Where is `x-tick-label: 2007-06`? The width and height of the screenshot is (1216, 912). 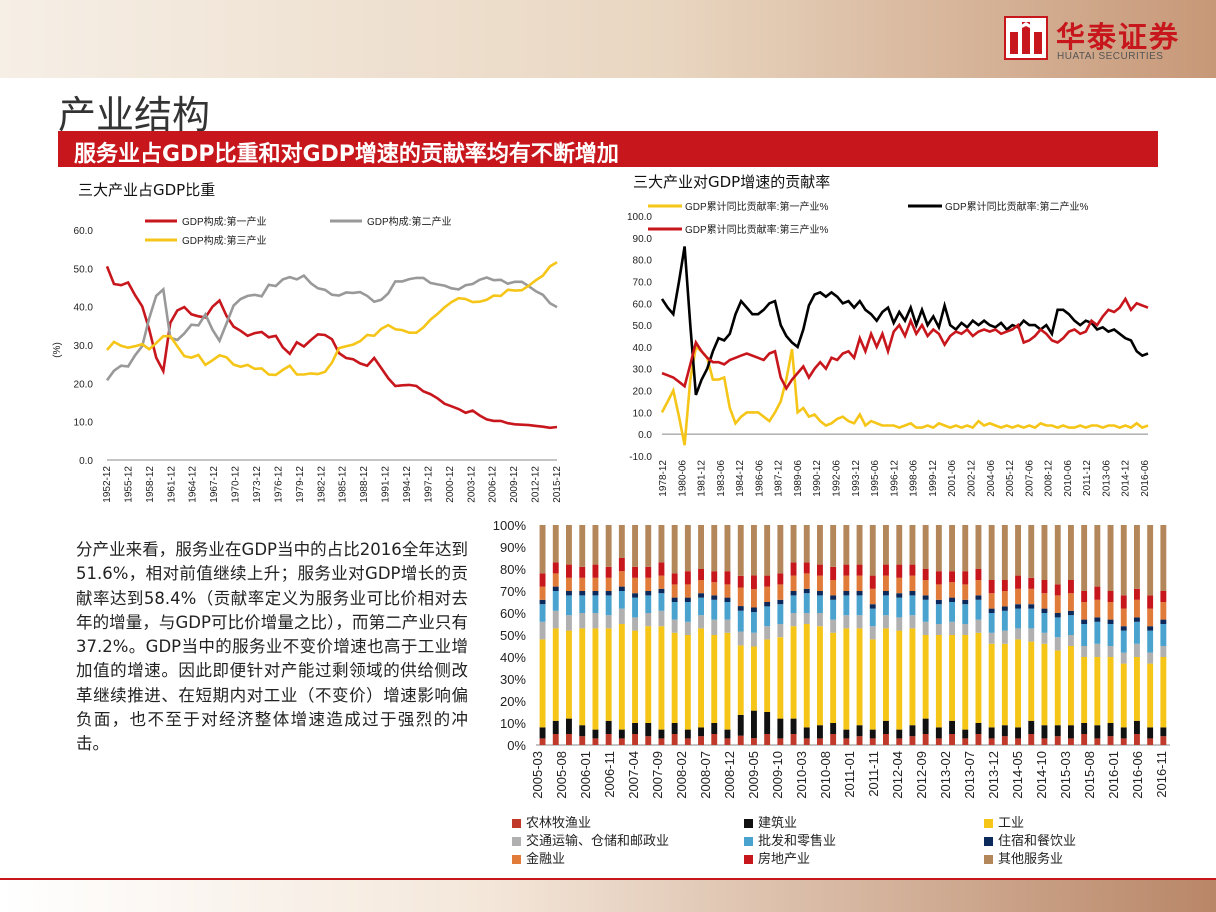
x-tick-label: 2007-06 is located at coordinates (1029, 478).